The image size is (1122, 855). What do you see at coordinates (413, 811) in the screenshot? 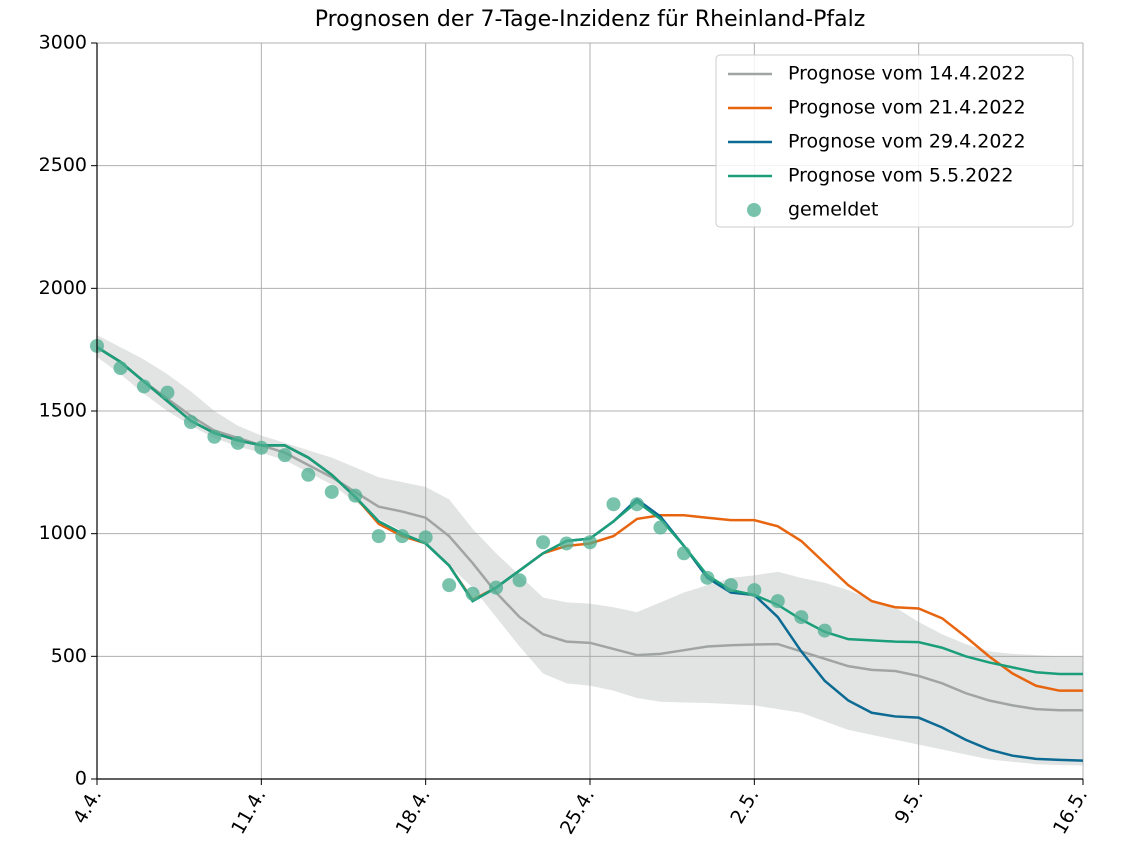
I see `x-tick-label: 18.4.` at bounding box center [413, 811].